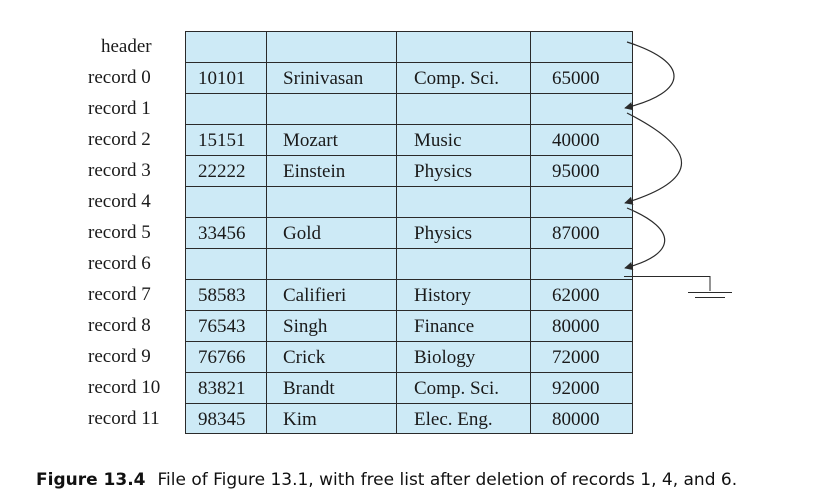 The width and height of the screenshot is (825, 499). Describe the element at coordinates (576, 388) in the screenshot. I see `record-10-field-3: 92000` at that location.